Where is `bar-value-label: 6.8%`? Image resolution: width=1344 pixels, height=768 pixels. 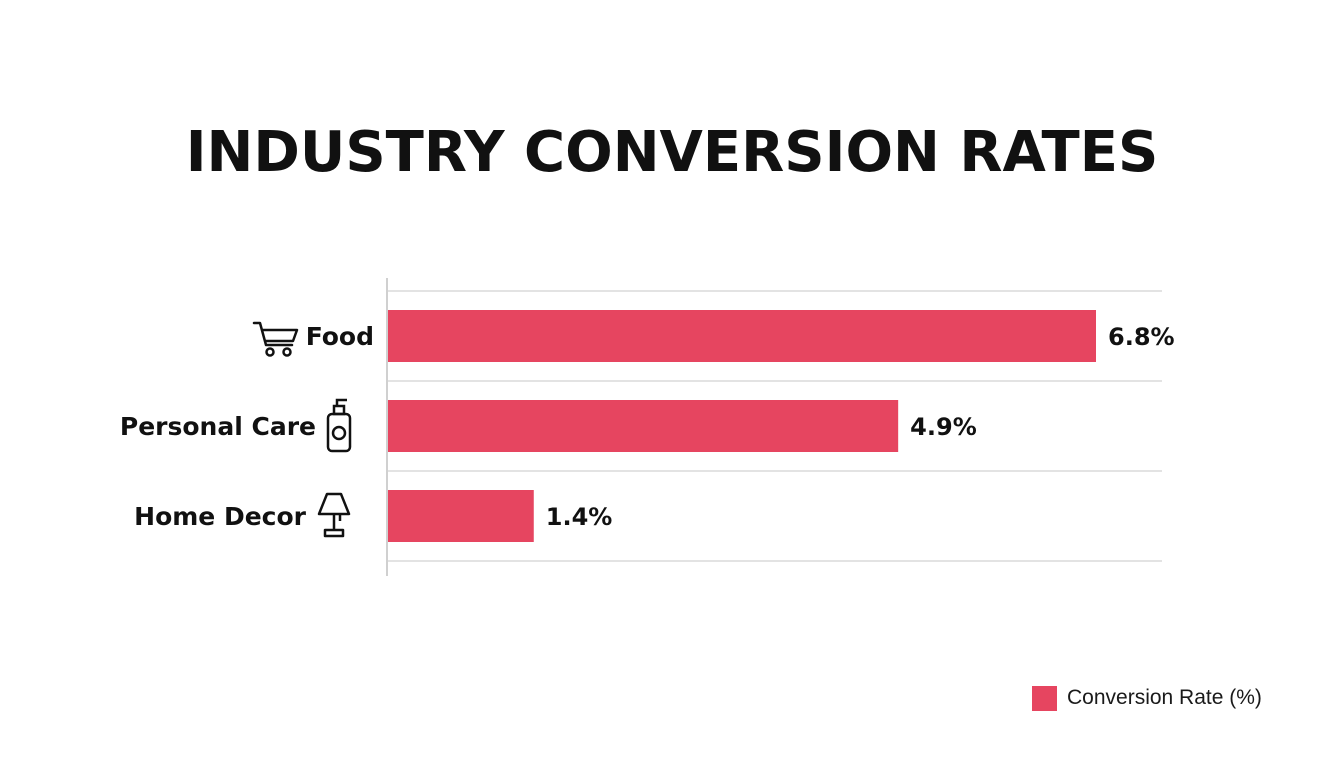 bar-value-label: 6.8% is located at coordinates (1141, 337).